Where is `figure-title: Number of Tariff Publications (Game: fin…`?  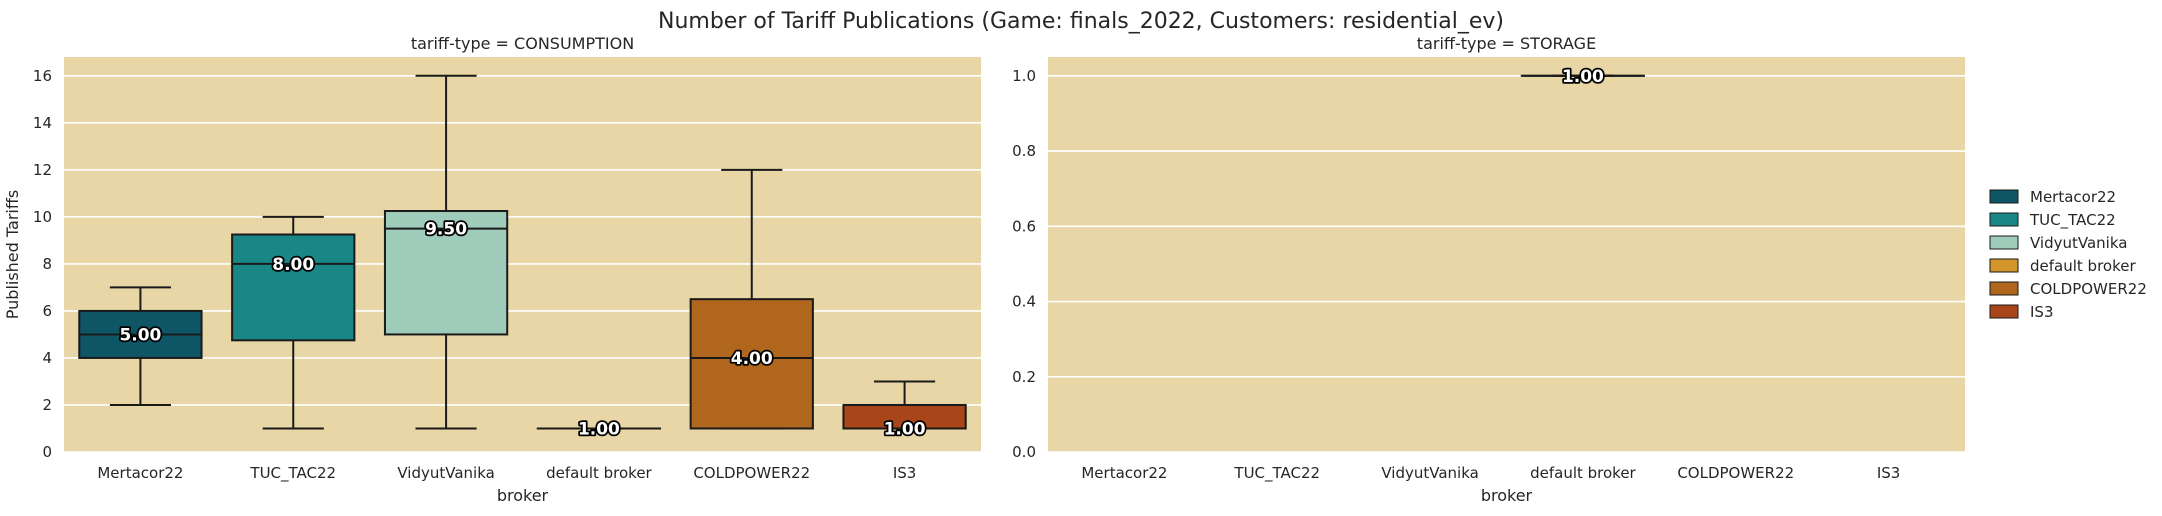
figure-title: Number of Tariff Publications (Game: fin… is located at coordinates (1081, 21).